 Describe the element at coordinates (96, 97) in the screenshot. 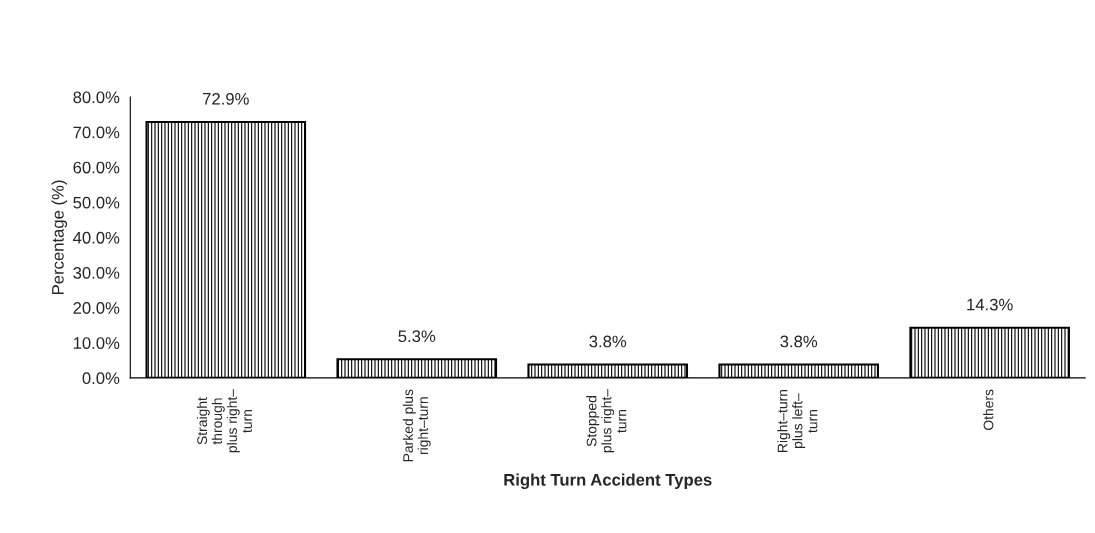

I see `y-tick-label: 80.0%` at that location.